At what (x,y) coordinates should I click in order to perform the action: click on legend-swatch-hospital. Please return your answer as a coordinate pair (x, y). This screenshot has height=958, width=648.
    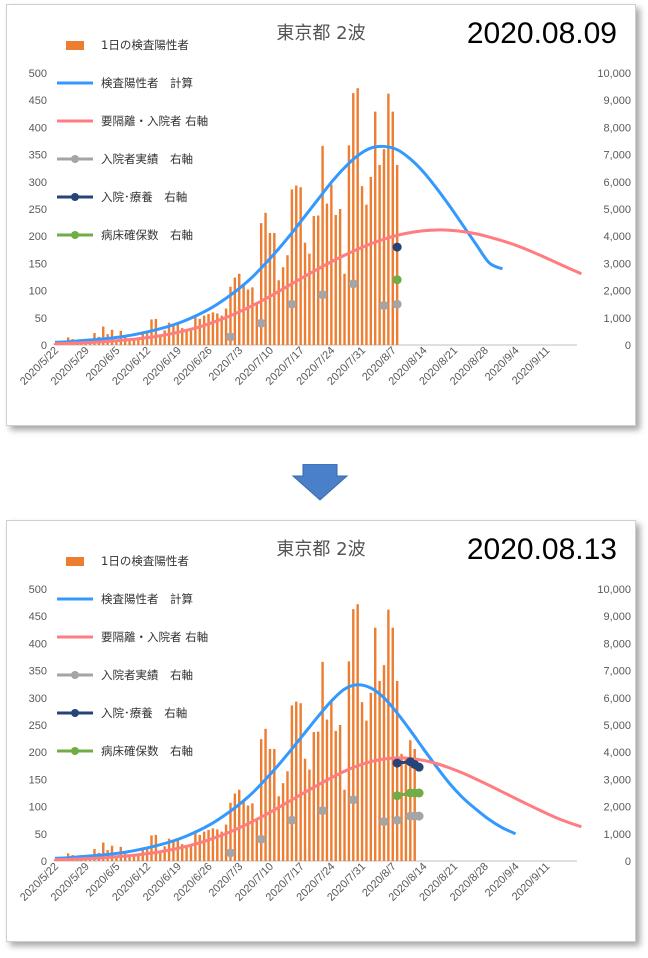
    Looking at the image, I should click on (75, 197).